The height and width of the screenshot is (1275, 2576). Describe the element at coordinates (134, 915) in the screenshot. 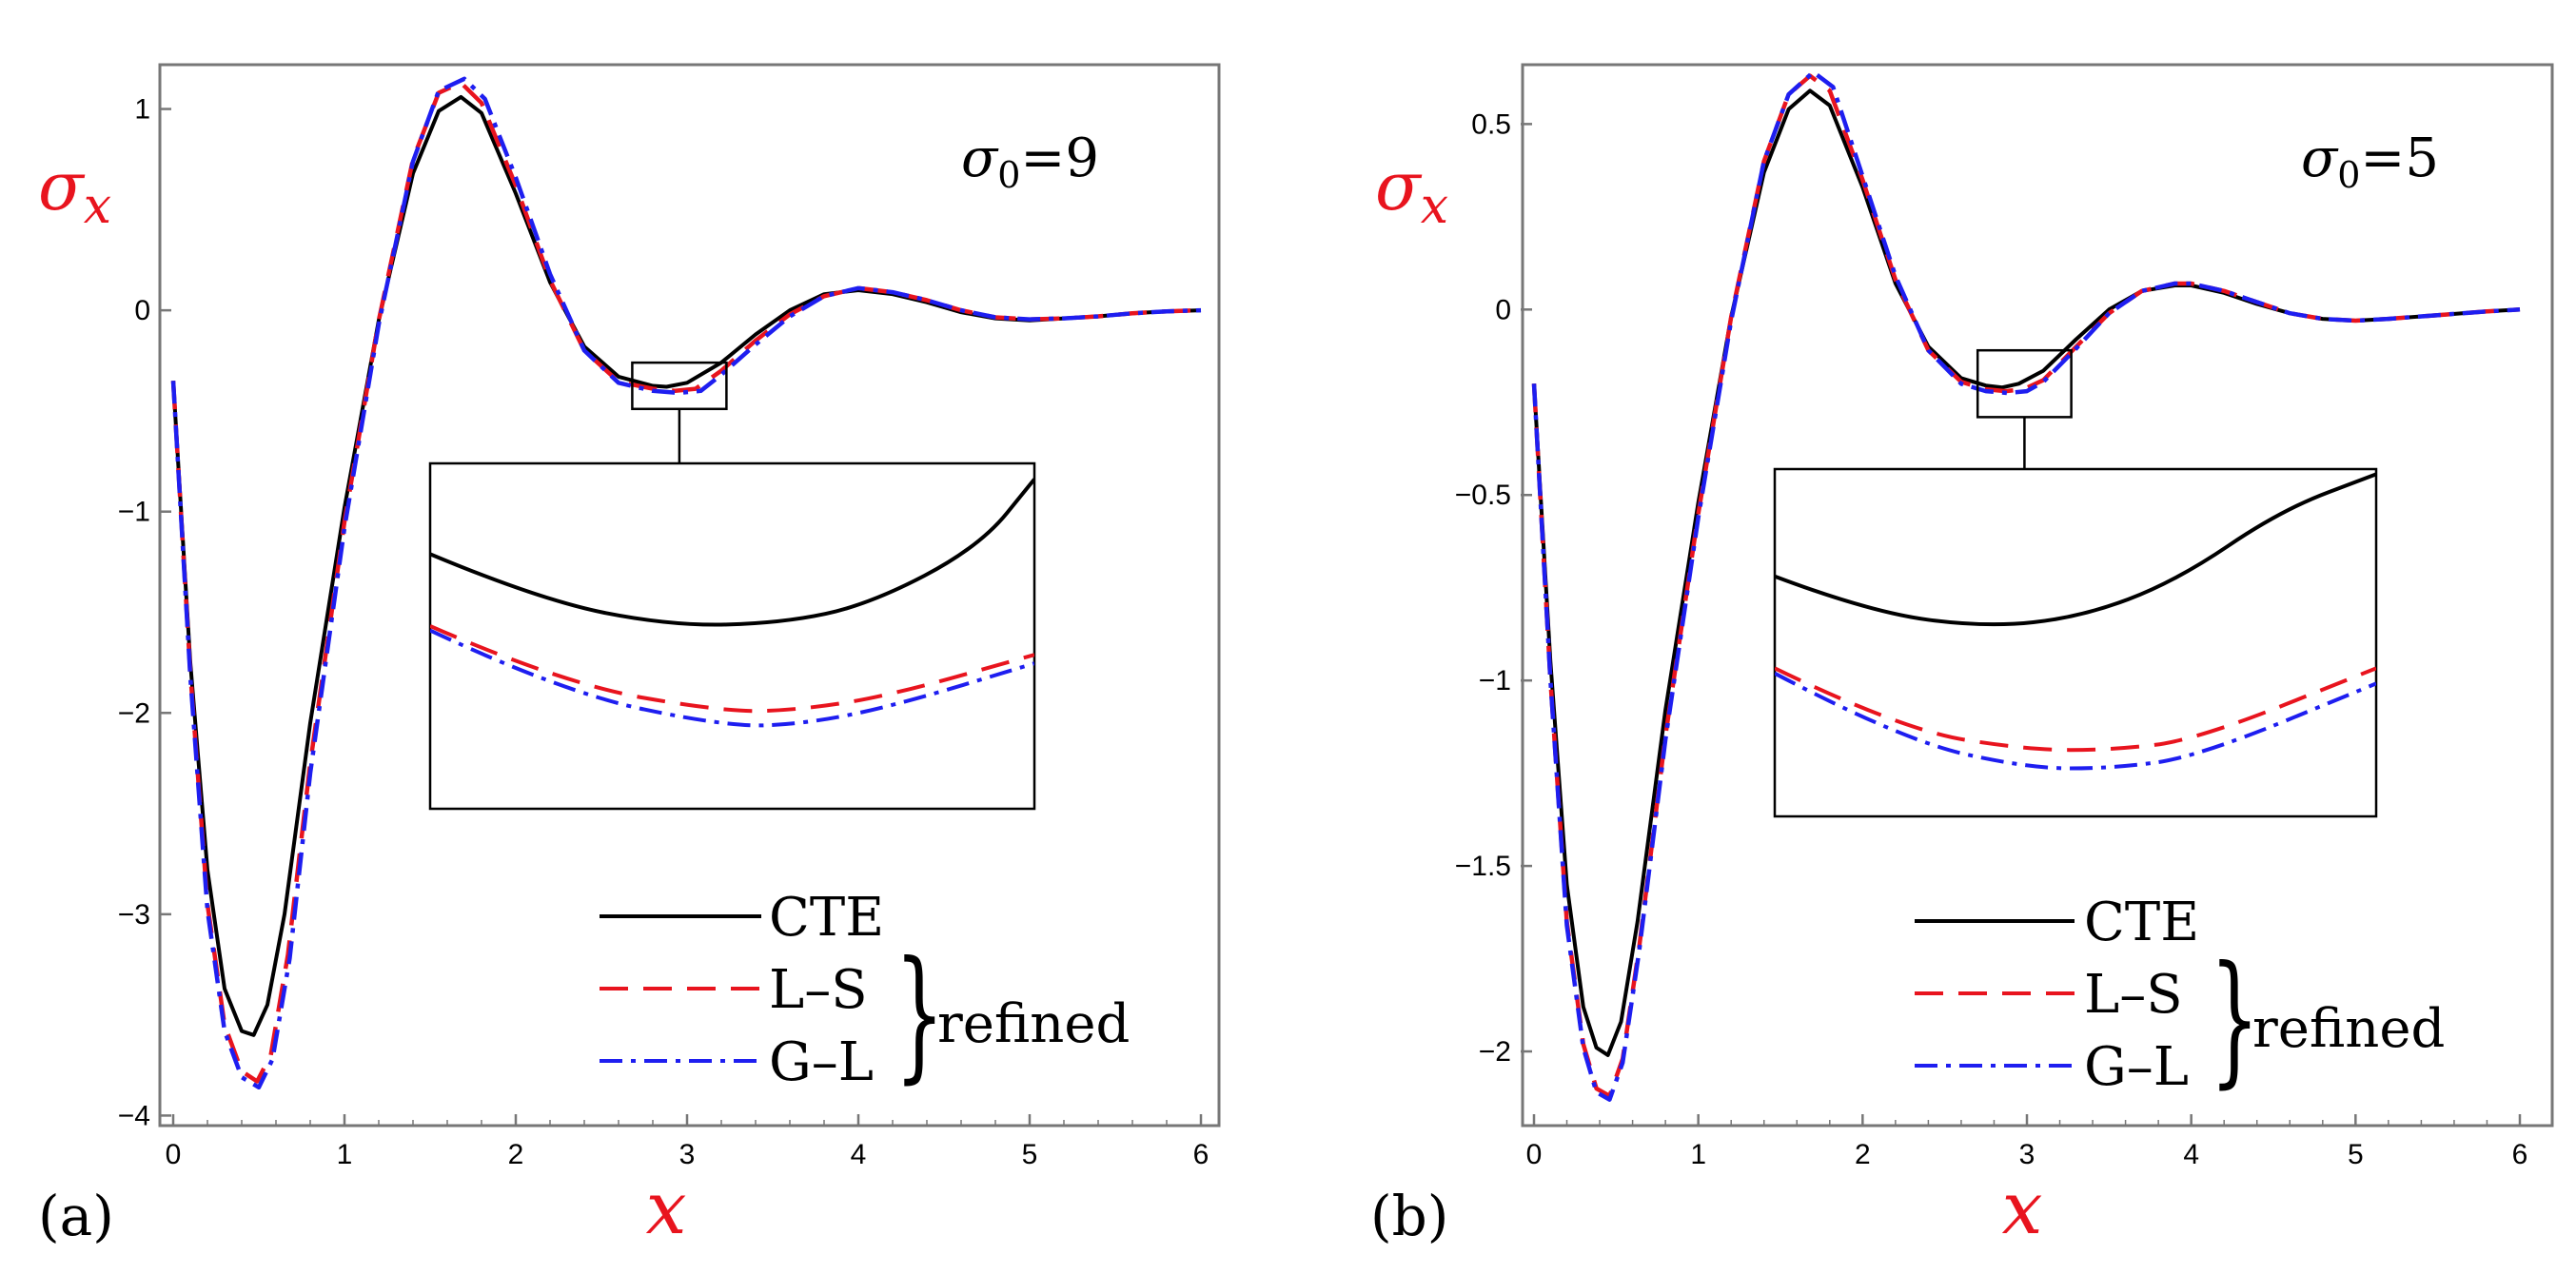

I see `y-tick-label: −3` at that location.